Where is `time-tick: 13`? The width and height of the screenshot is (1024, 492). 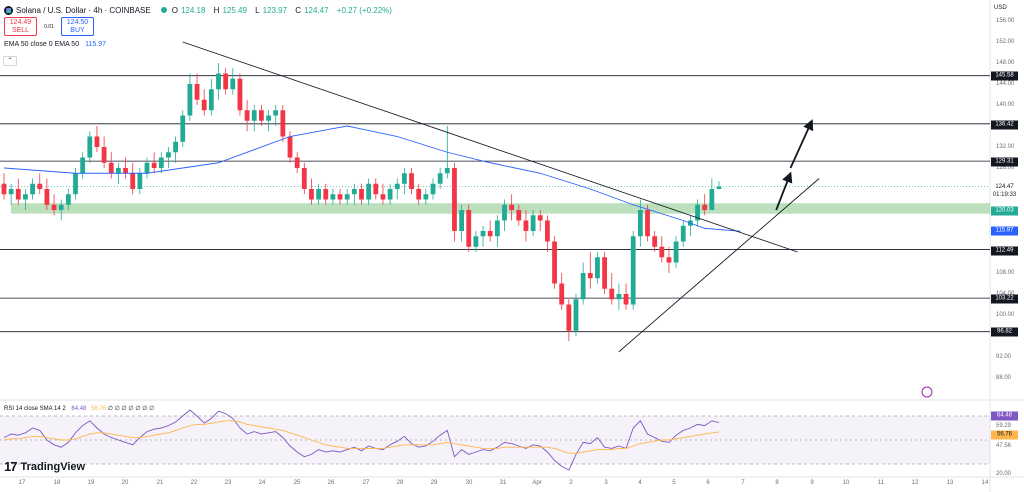
time-tick: 13 is located at coordinates (950, 483).